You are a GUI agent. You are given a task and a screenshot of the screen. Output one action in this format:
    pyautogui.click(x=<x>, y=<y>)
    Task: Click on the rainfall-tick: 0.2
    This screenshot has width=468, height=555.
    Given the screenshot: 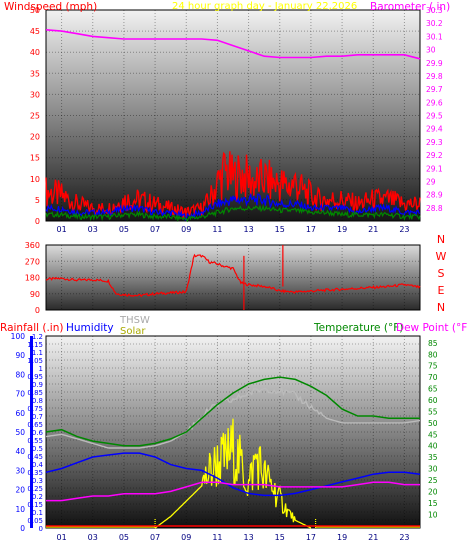 What is the action you would take?
    pyautogui.click(x=37, y=497)
    